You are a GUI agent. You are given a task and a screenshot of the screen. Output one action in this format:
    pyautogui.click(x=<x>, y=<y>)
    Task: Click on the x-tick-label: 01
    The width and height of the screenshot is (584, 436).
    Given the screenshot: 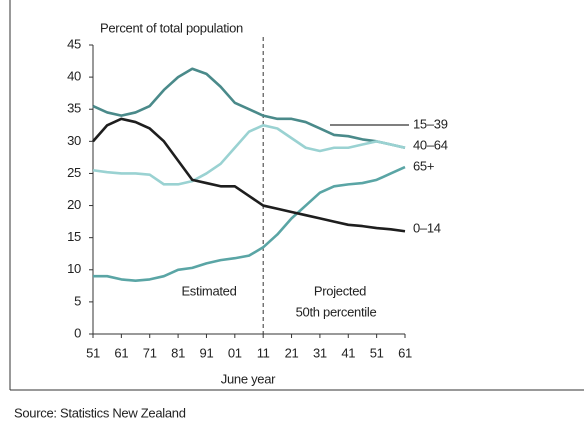 What is the action you would take?
    pyautogui.click(x=235, y=352)
    